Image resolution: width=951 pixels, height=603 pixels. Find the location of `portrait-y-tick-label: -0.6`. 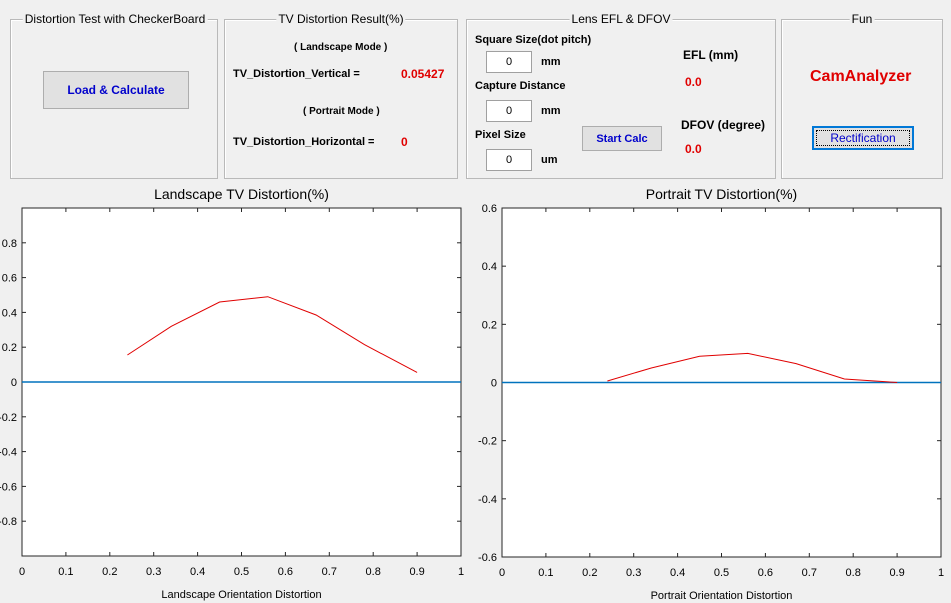

portrait-y-tick-label: -0.6 is located at coordinates (487, 558).